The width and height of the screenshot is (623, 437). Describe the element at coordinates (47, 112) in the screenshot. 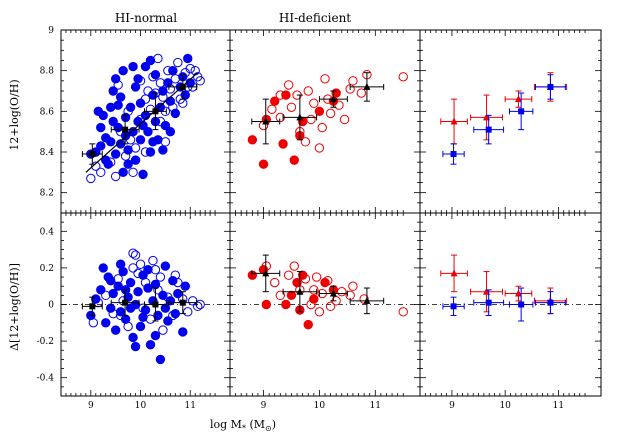

I see `y-tick-label-top: 8.6` at that location.